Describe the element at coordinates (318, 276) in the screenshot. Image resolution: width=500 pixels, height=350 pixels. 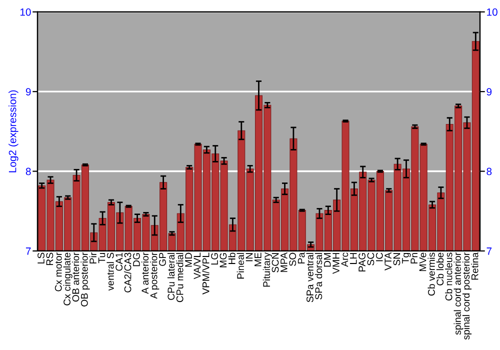
I see `x-tick-label: SPa dorsal` at that location.